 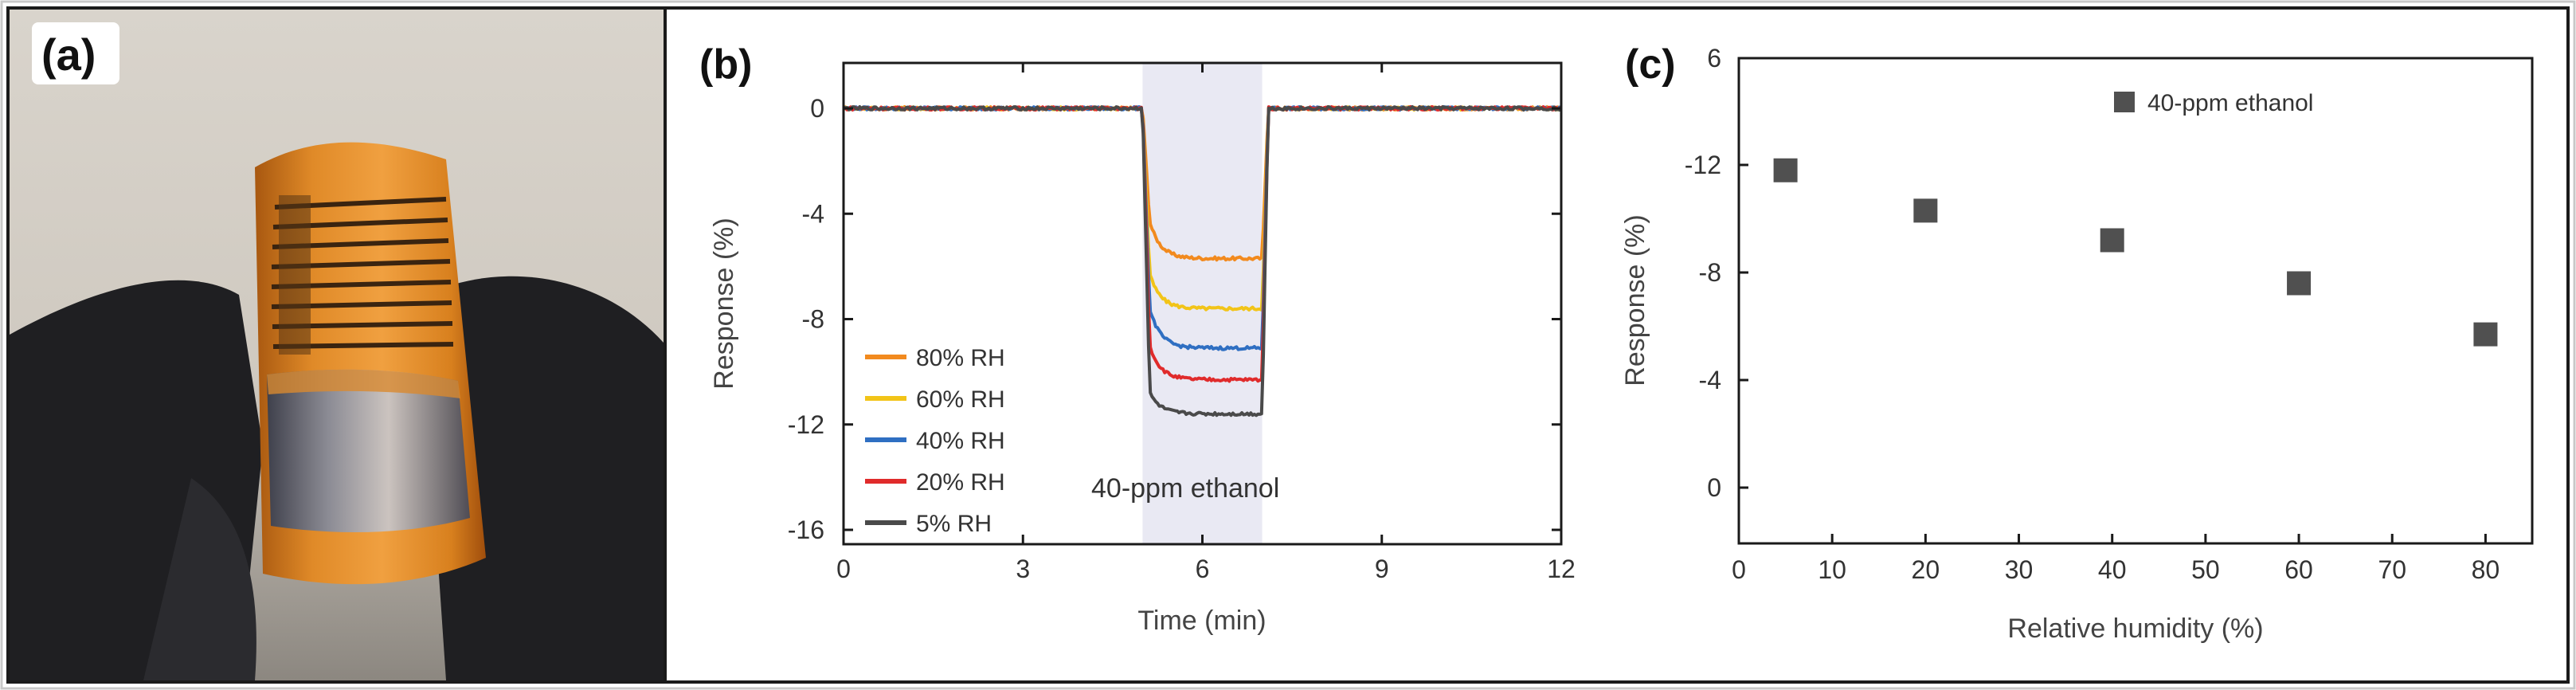 I want to click on panel-b-label: (b), so click(x=725, y=64).